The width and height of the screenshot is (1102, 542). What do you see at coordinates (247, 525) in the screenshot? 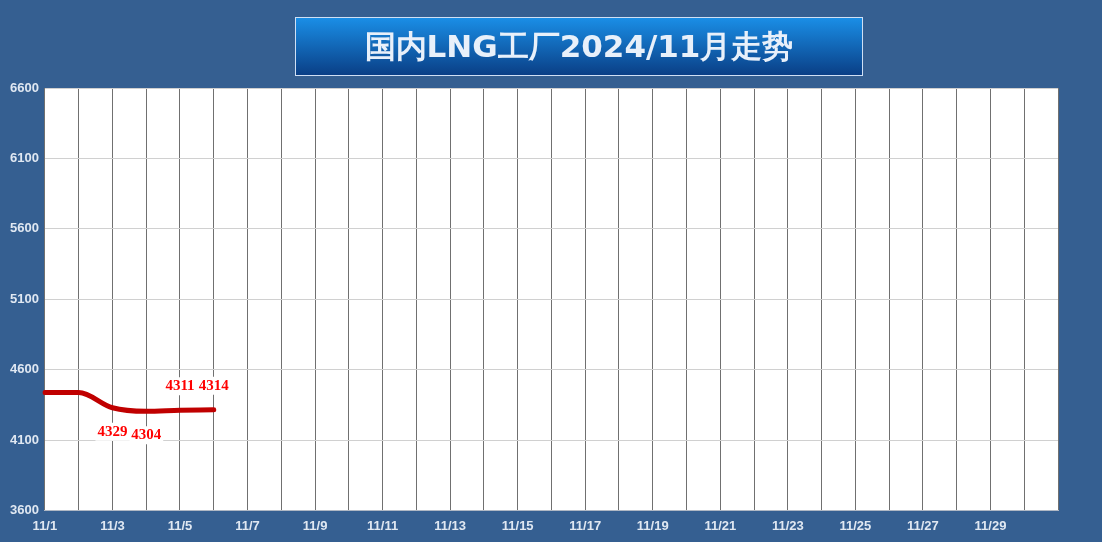
I see `x-tick-label: 11/7` at bounding box center [247, 525].